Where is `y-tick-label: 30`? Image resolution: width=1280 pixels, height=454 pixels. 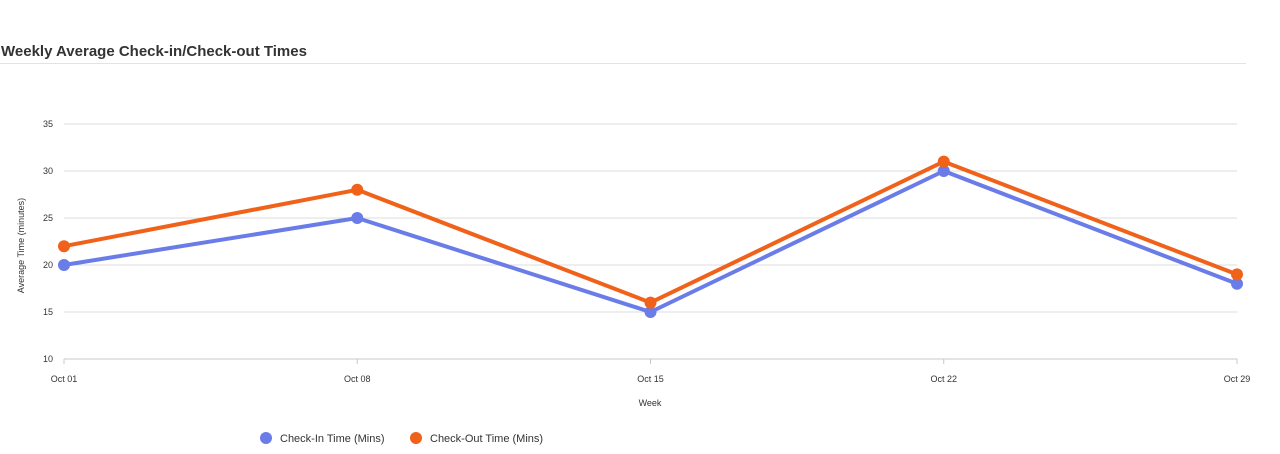 y-tick-label: 30 is located at coordinates (48, 171).